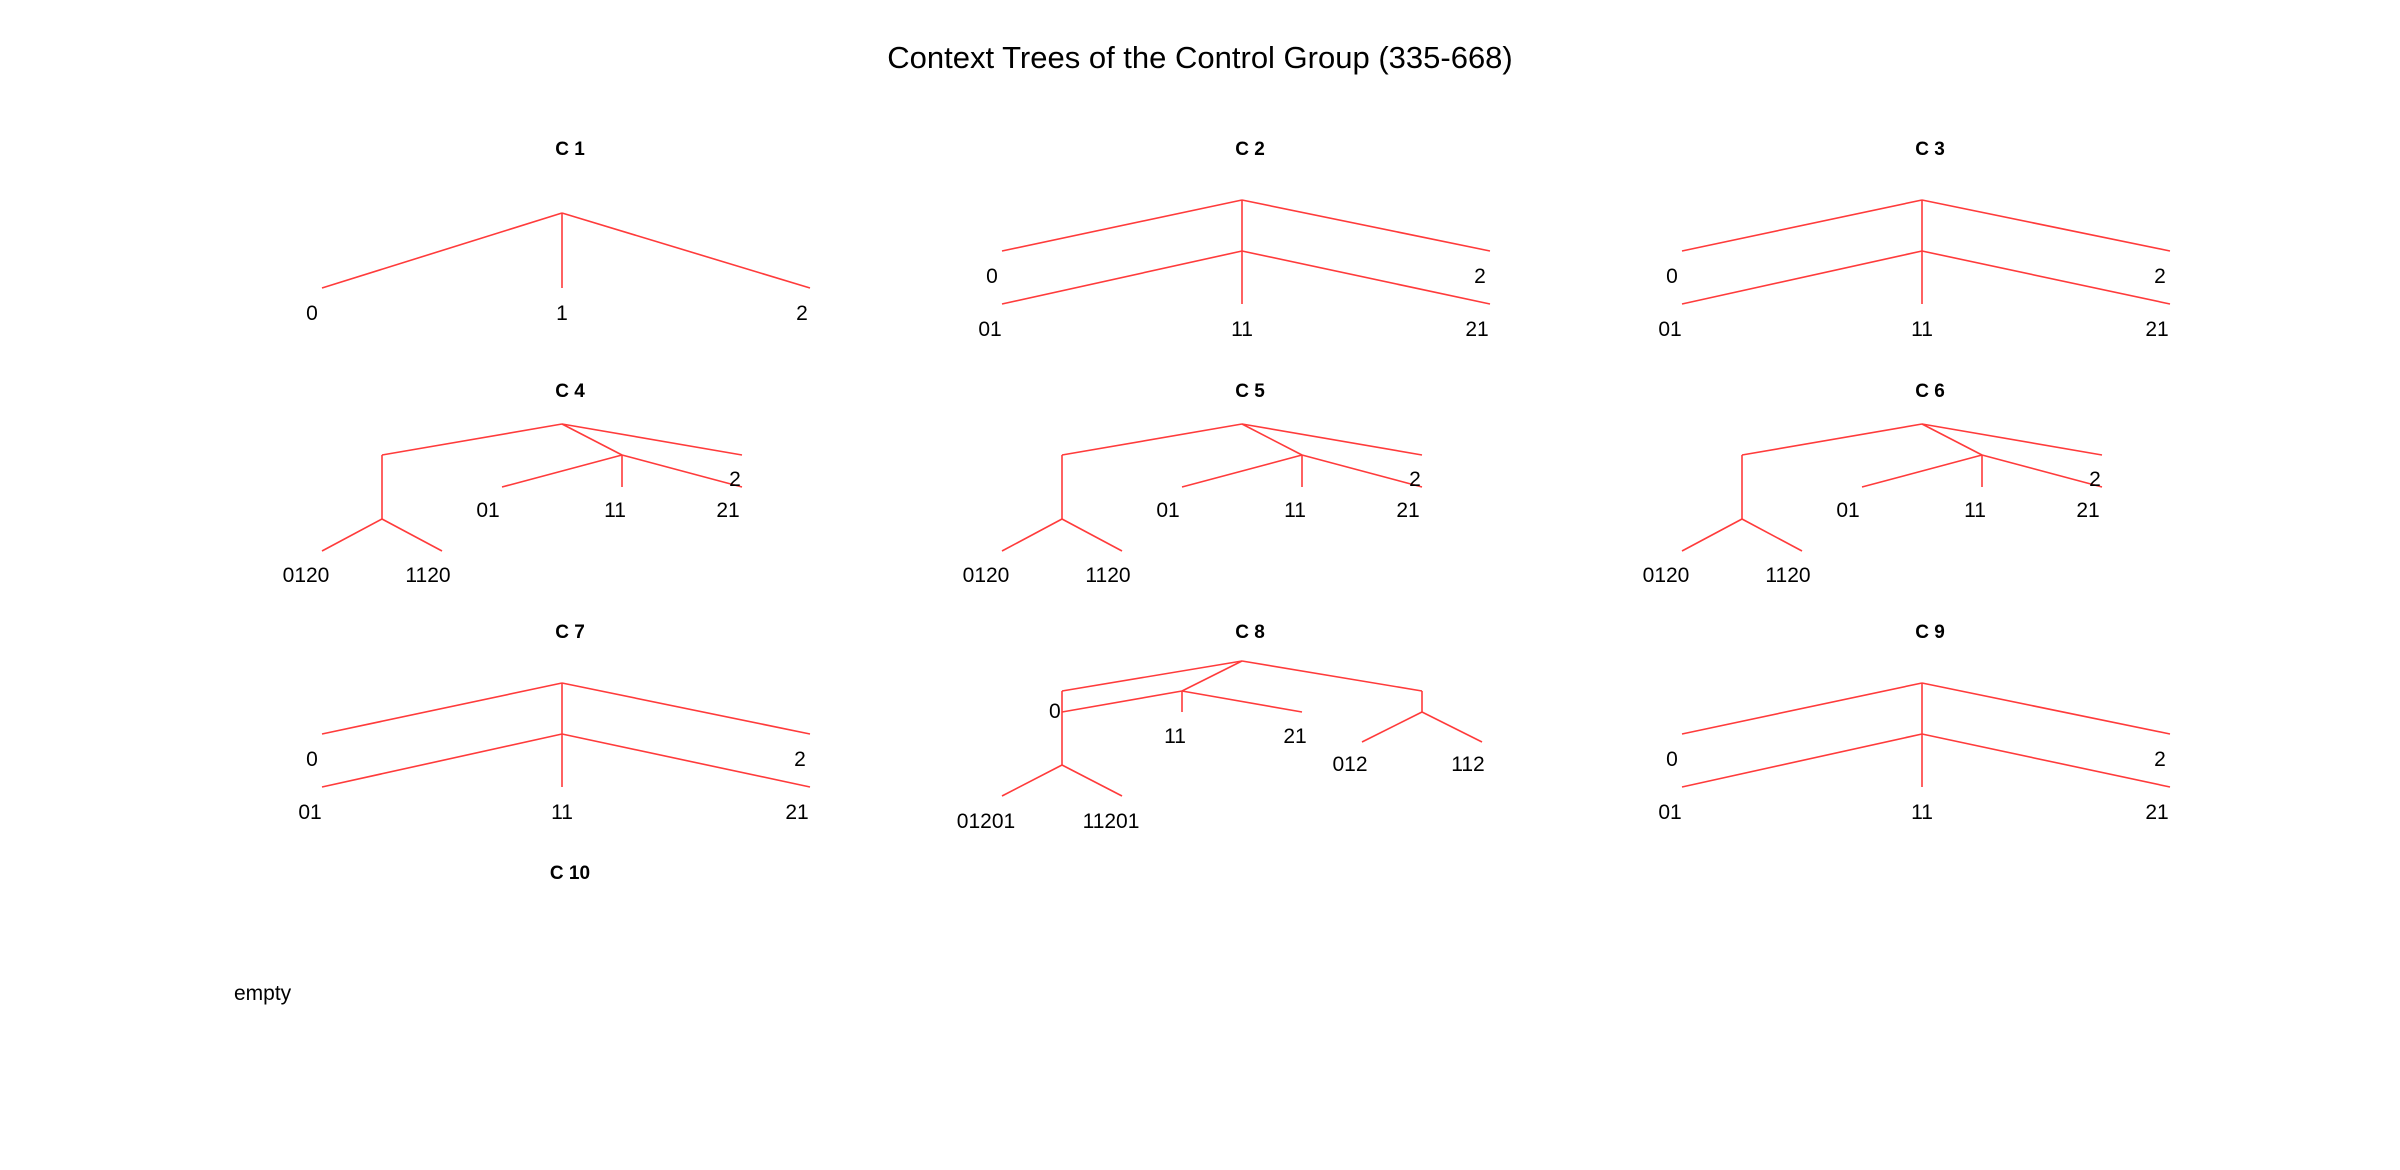 The width and height of the screenshot is (2400, 1170). What do you see at coordinates (1250, 391) in the screenshot?
I see `panel-title: C 5` at bounding box center [1250, 391].